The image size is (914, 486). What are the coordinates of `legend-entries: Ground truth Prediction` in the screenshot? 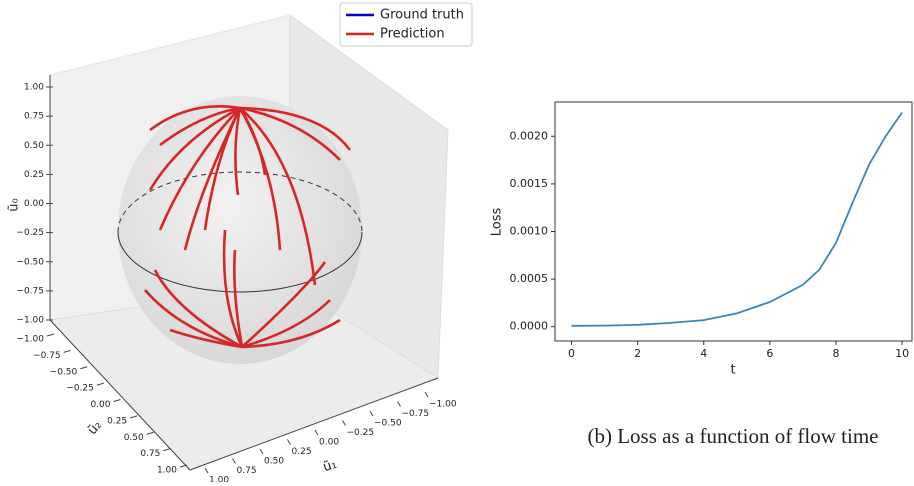 It's located at (405, 25).